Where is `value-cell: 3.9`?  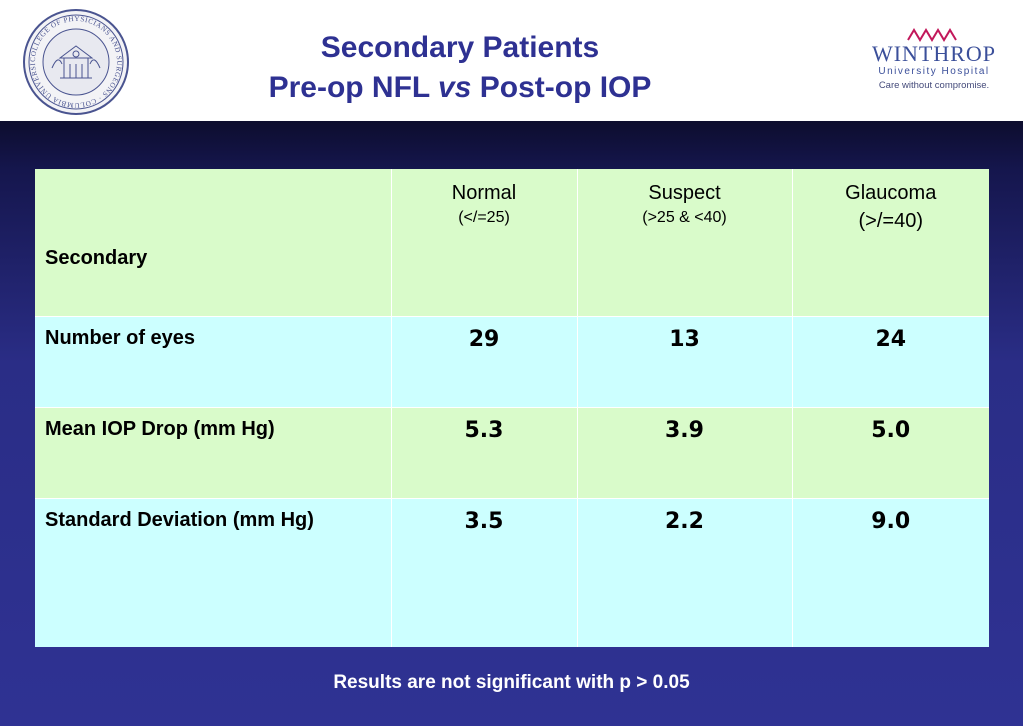
value-cell: 3.9 is located at coordinates (685, 453).